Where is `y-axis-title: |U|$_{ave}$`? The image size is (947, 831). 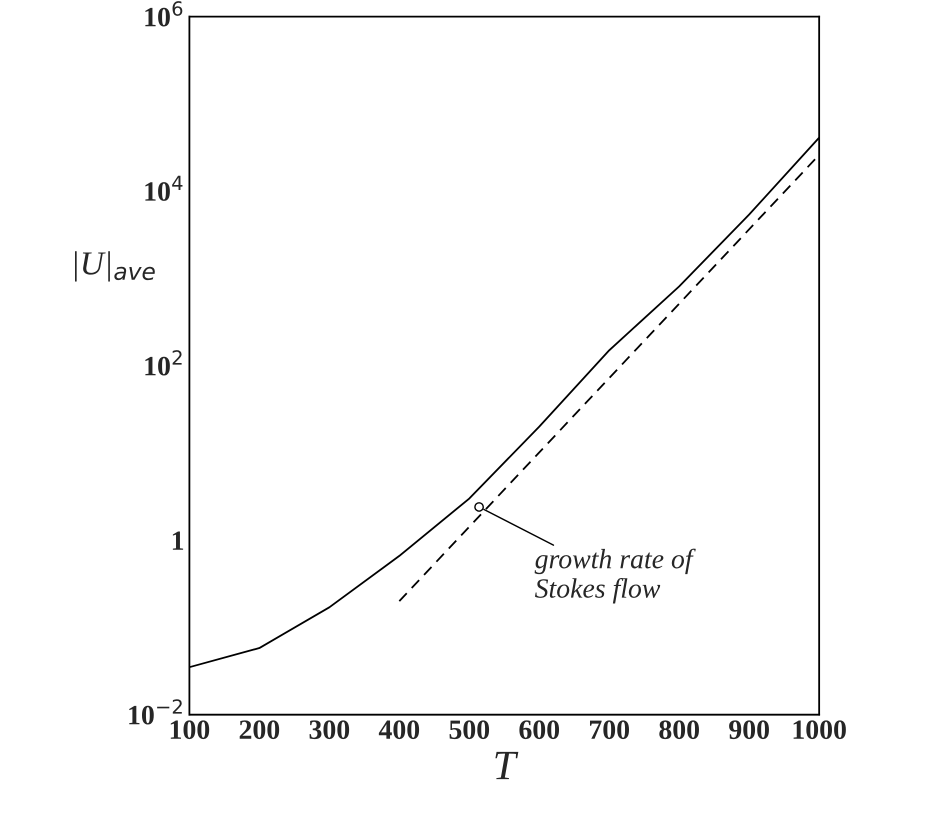
y-axis-title: |U|$_{ave}$ is located at coordinates (115, 266).